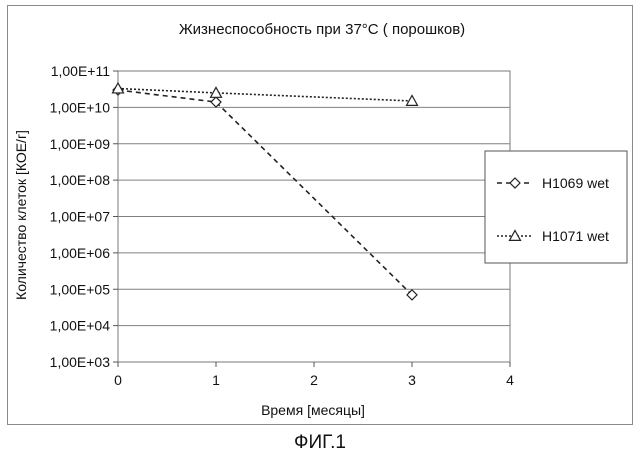 This screenshot has width=640, height=468. Describe the element at coordinates (118, 380) in the screenshot. I see `x-tick-label: 0` at that location.